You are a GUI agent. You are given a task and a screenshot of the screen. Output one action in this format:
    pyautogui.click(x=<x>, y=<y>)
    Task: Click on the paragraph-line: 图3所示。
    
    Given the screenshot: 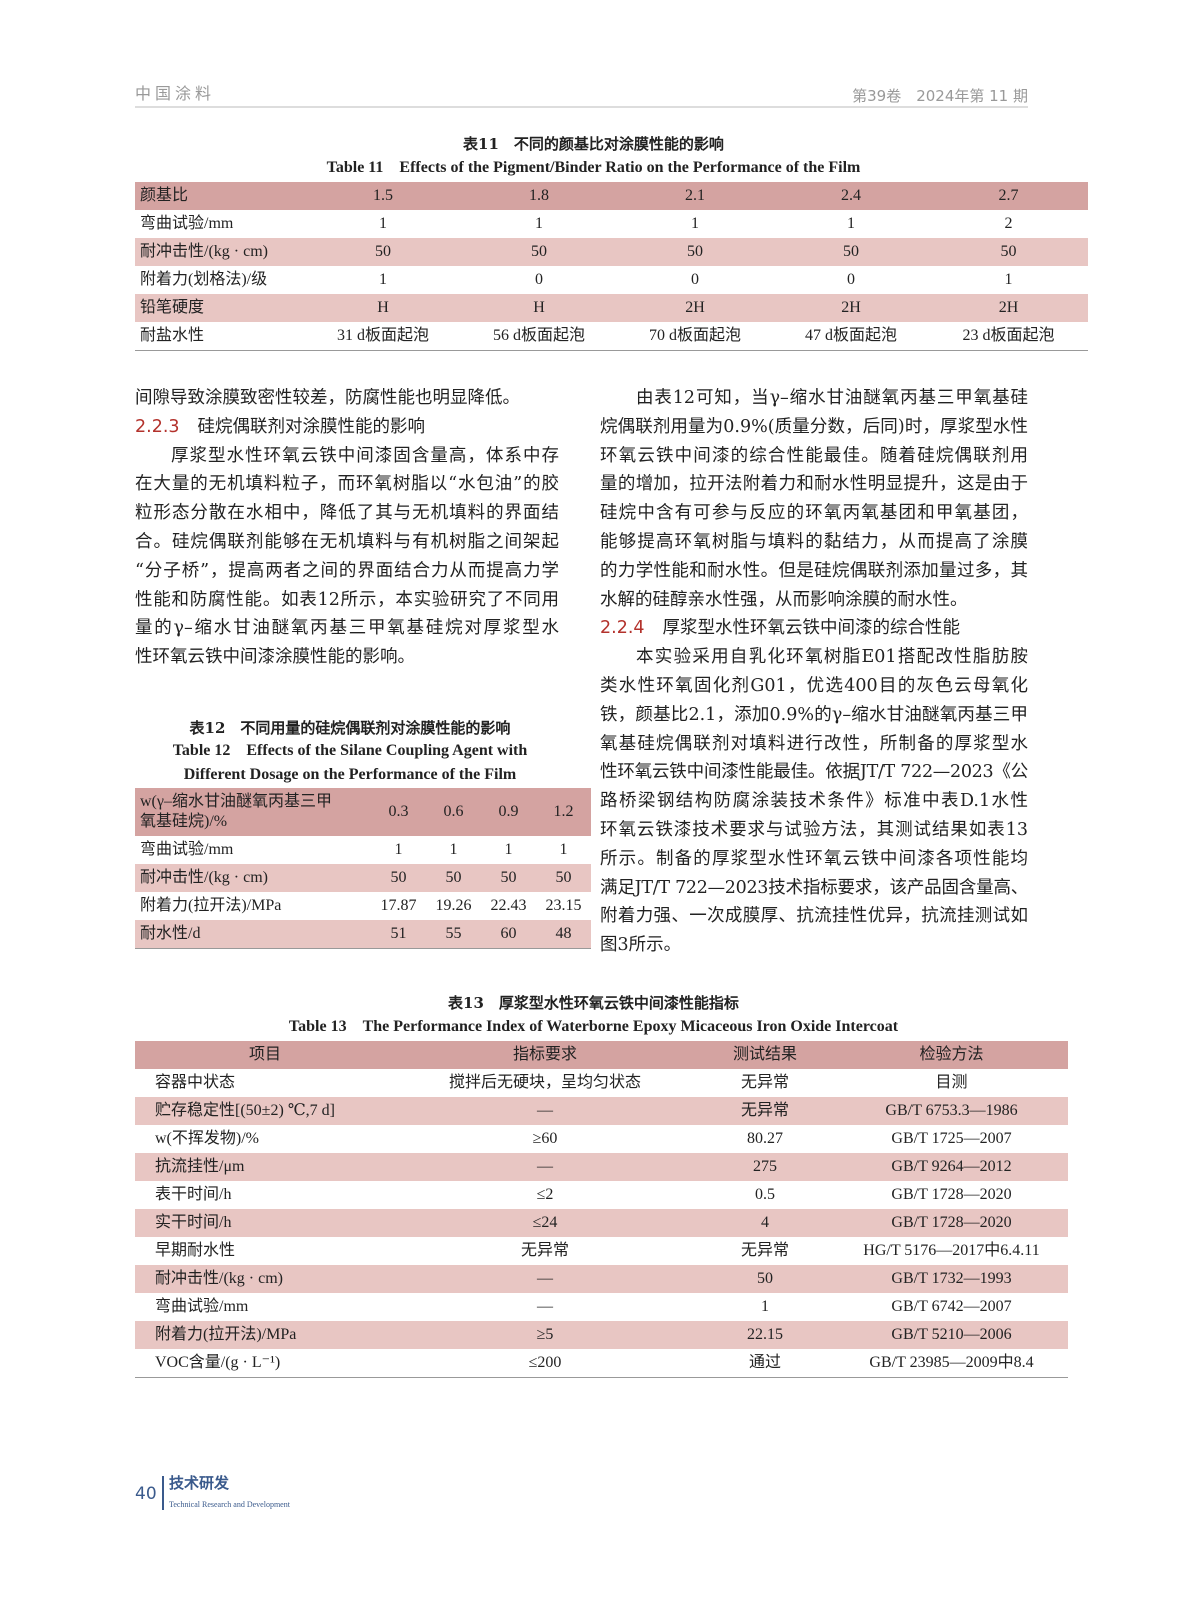 What is the action you would take?
    pyautogui.click(x=641, y=945)
    